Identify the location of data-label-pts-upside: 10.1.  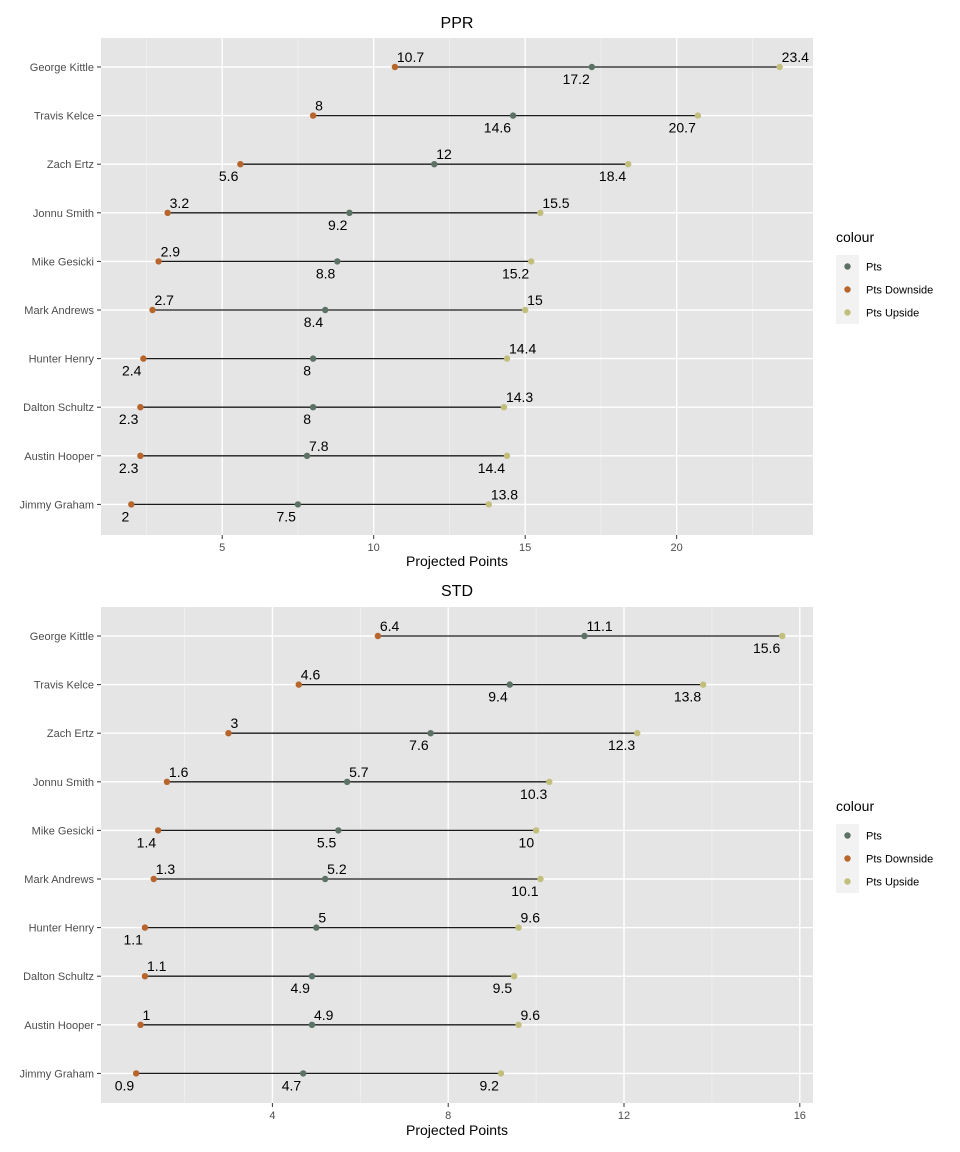
(524, 891).